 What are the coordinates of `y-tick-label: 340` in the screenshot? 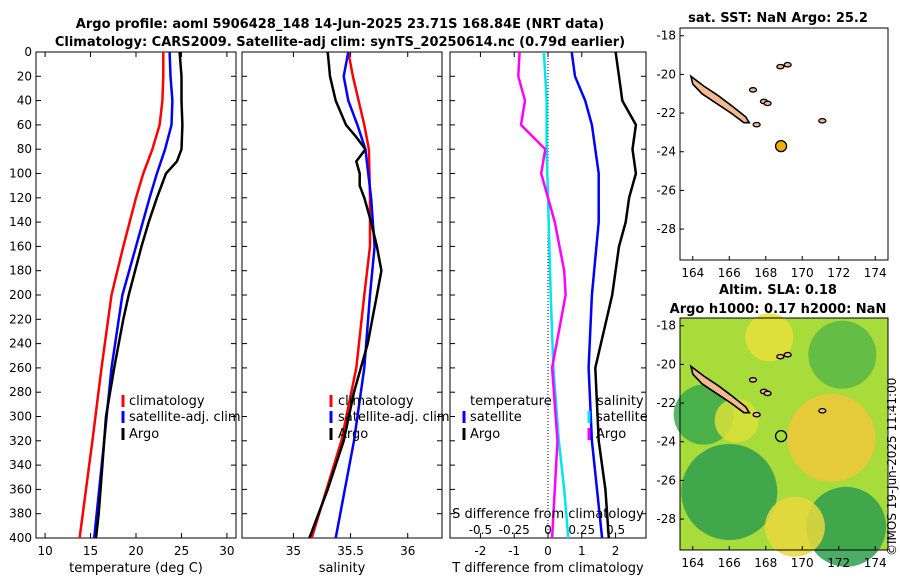 It's located at (20, 465).